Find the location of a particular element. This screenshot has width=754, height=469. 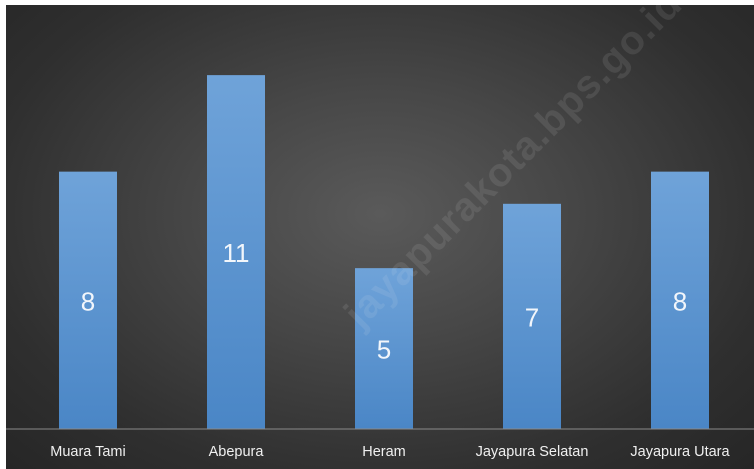

x-tick-label: Jayapura Selatan is located at coordinates (532, 452).